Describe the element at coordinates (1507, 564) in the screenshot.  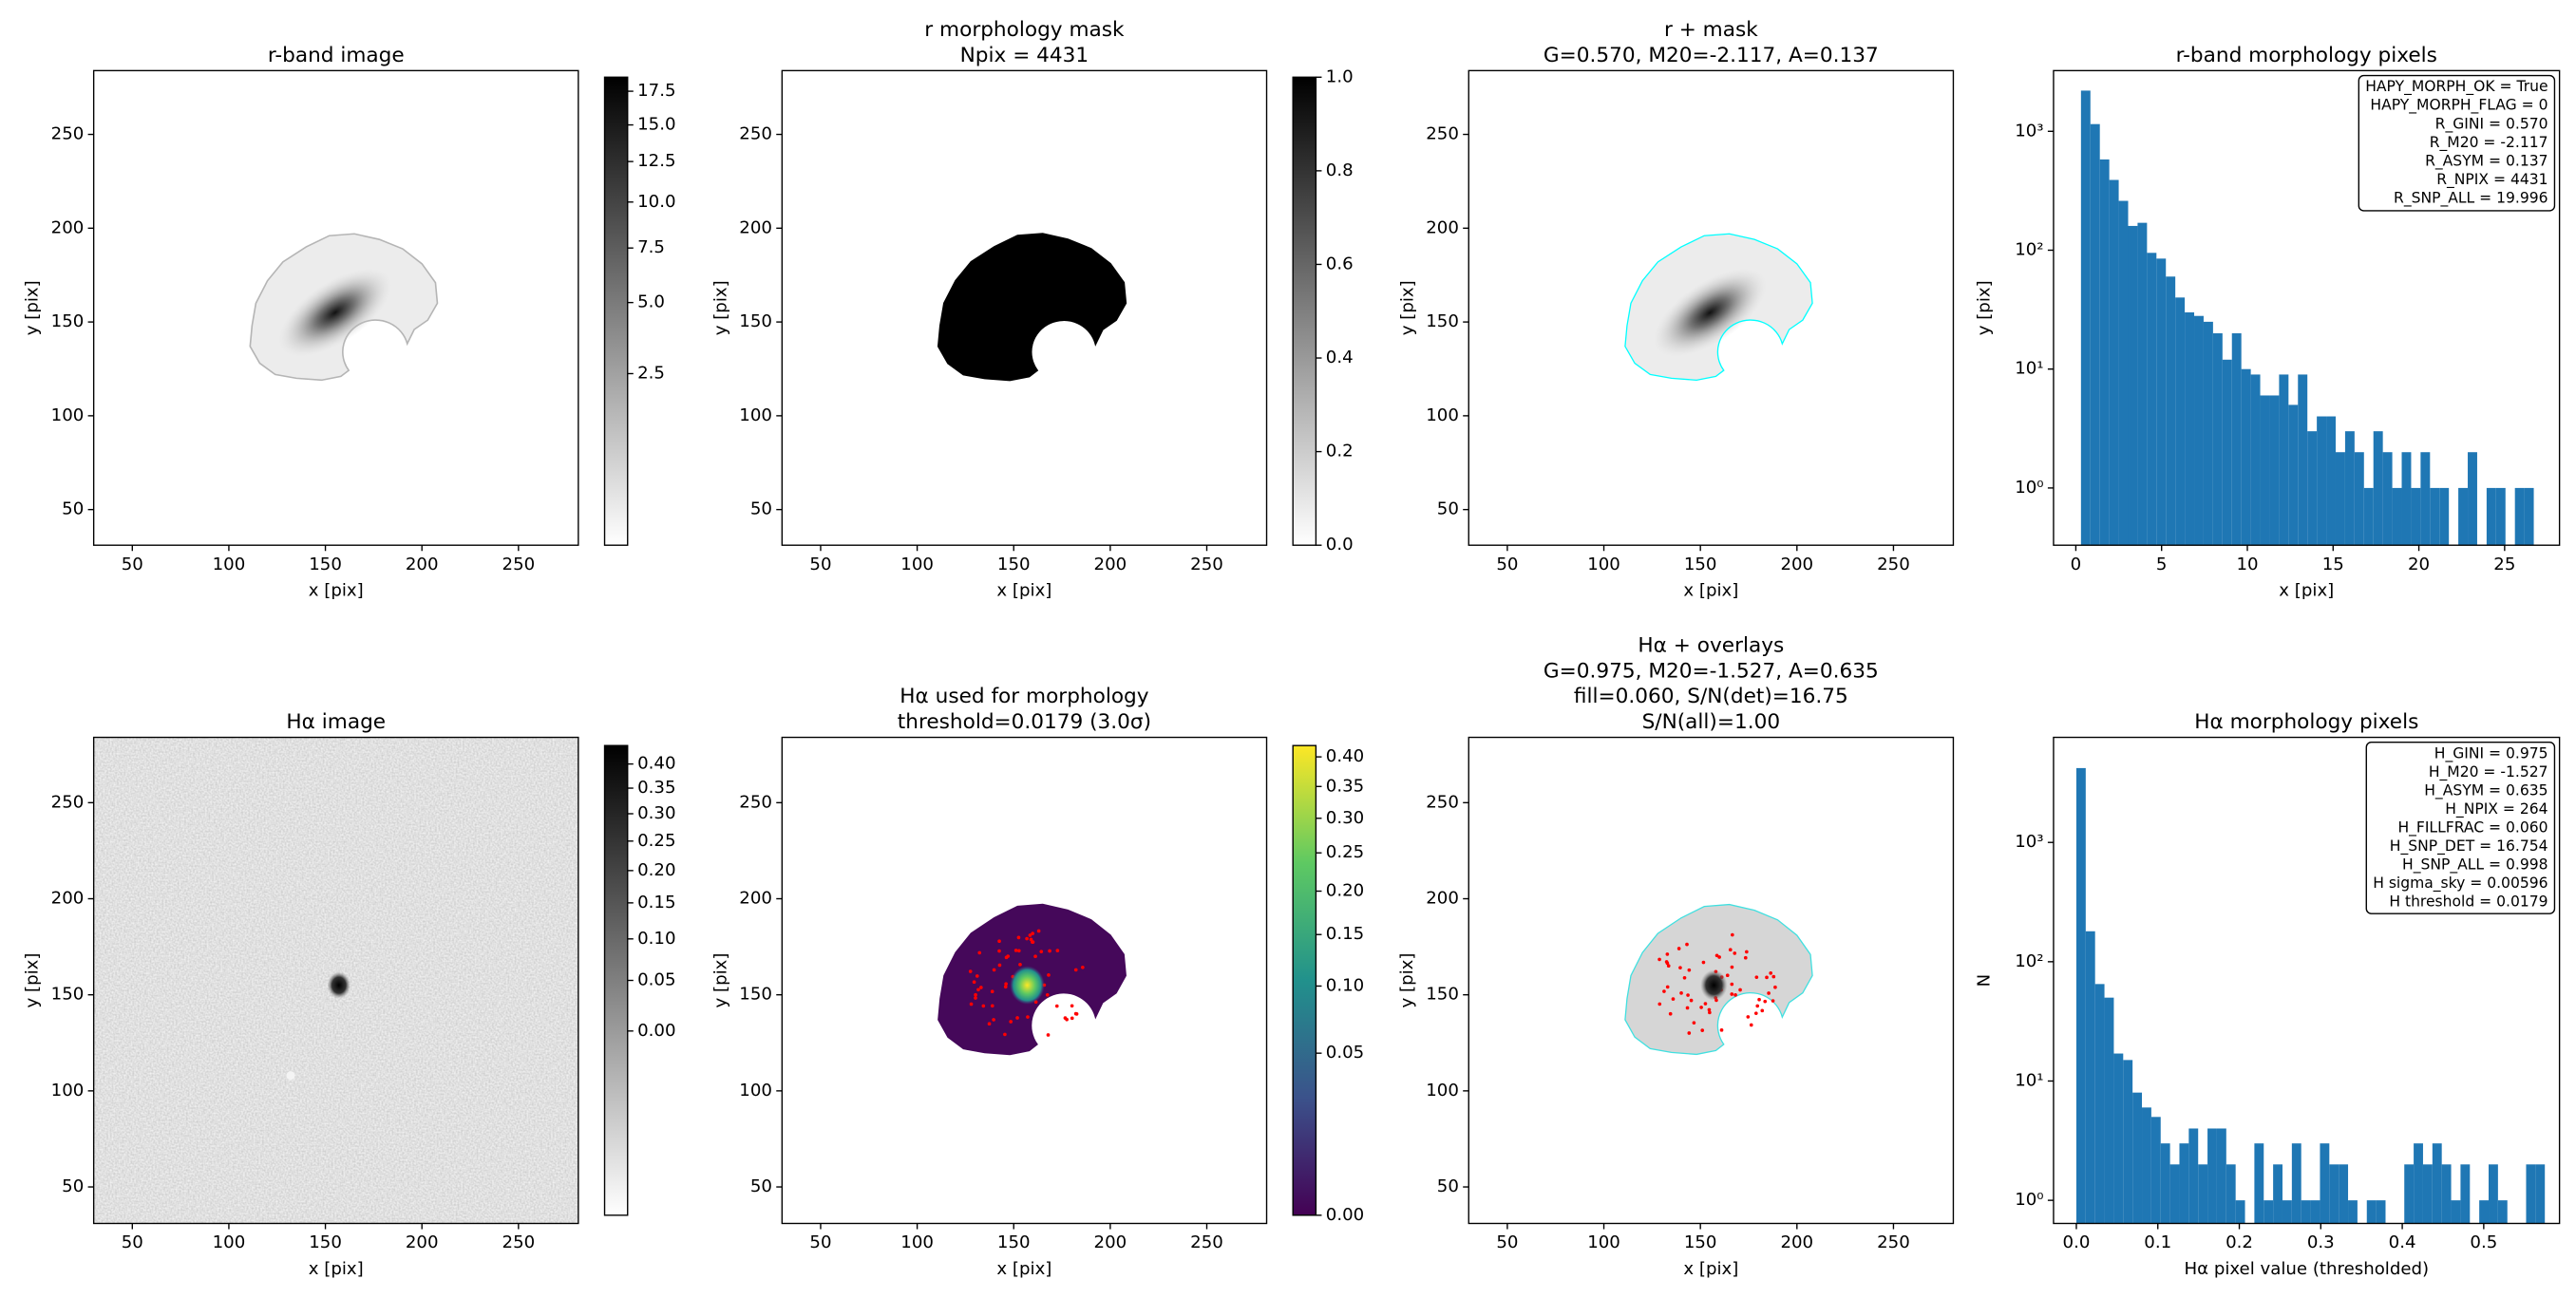
I see `x-tick-label: 50` at that location.